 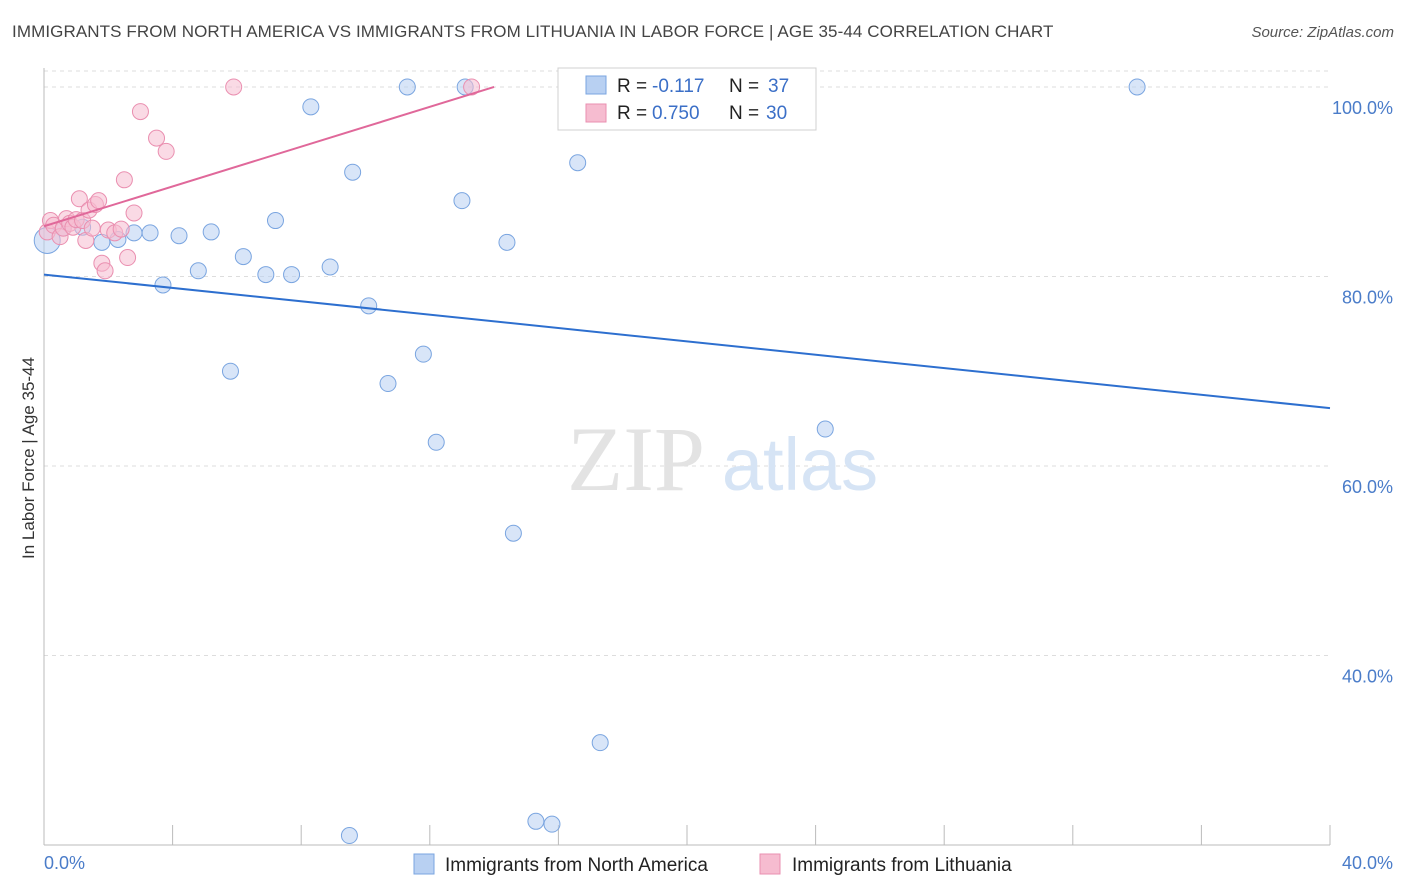 I want to click on series-label: Immigrants from Lithuania, so click(x=902, y=865).